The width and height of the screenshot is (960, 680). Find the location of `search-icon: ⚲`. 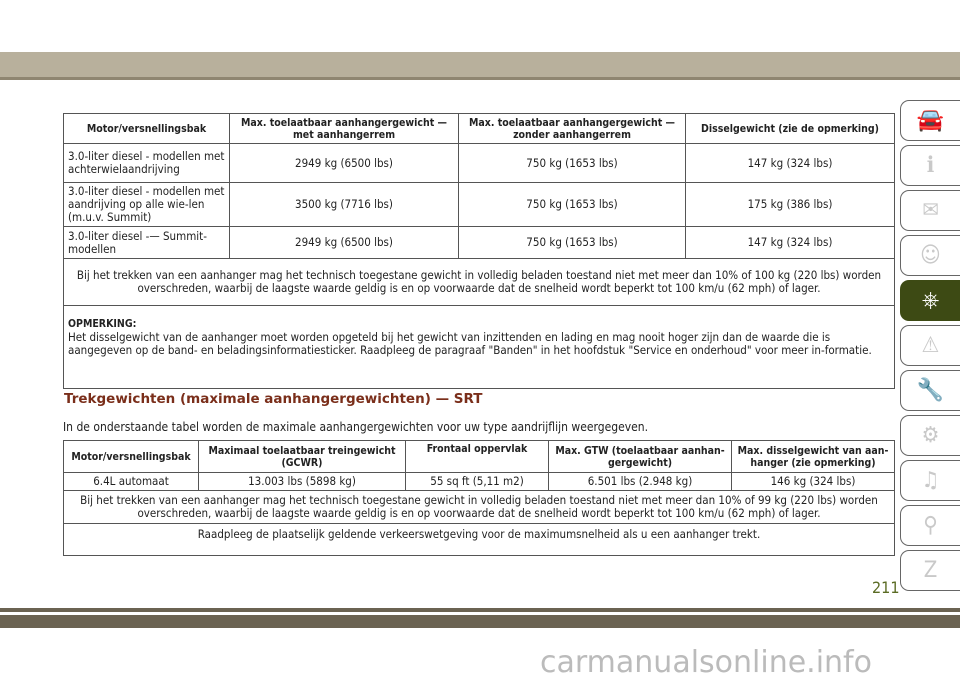

search-icon: ⚲ is located at coordinates (930, 525).